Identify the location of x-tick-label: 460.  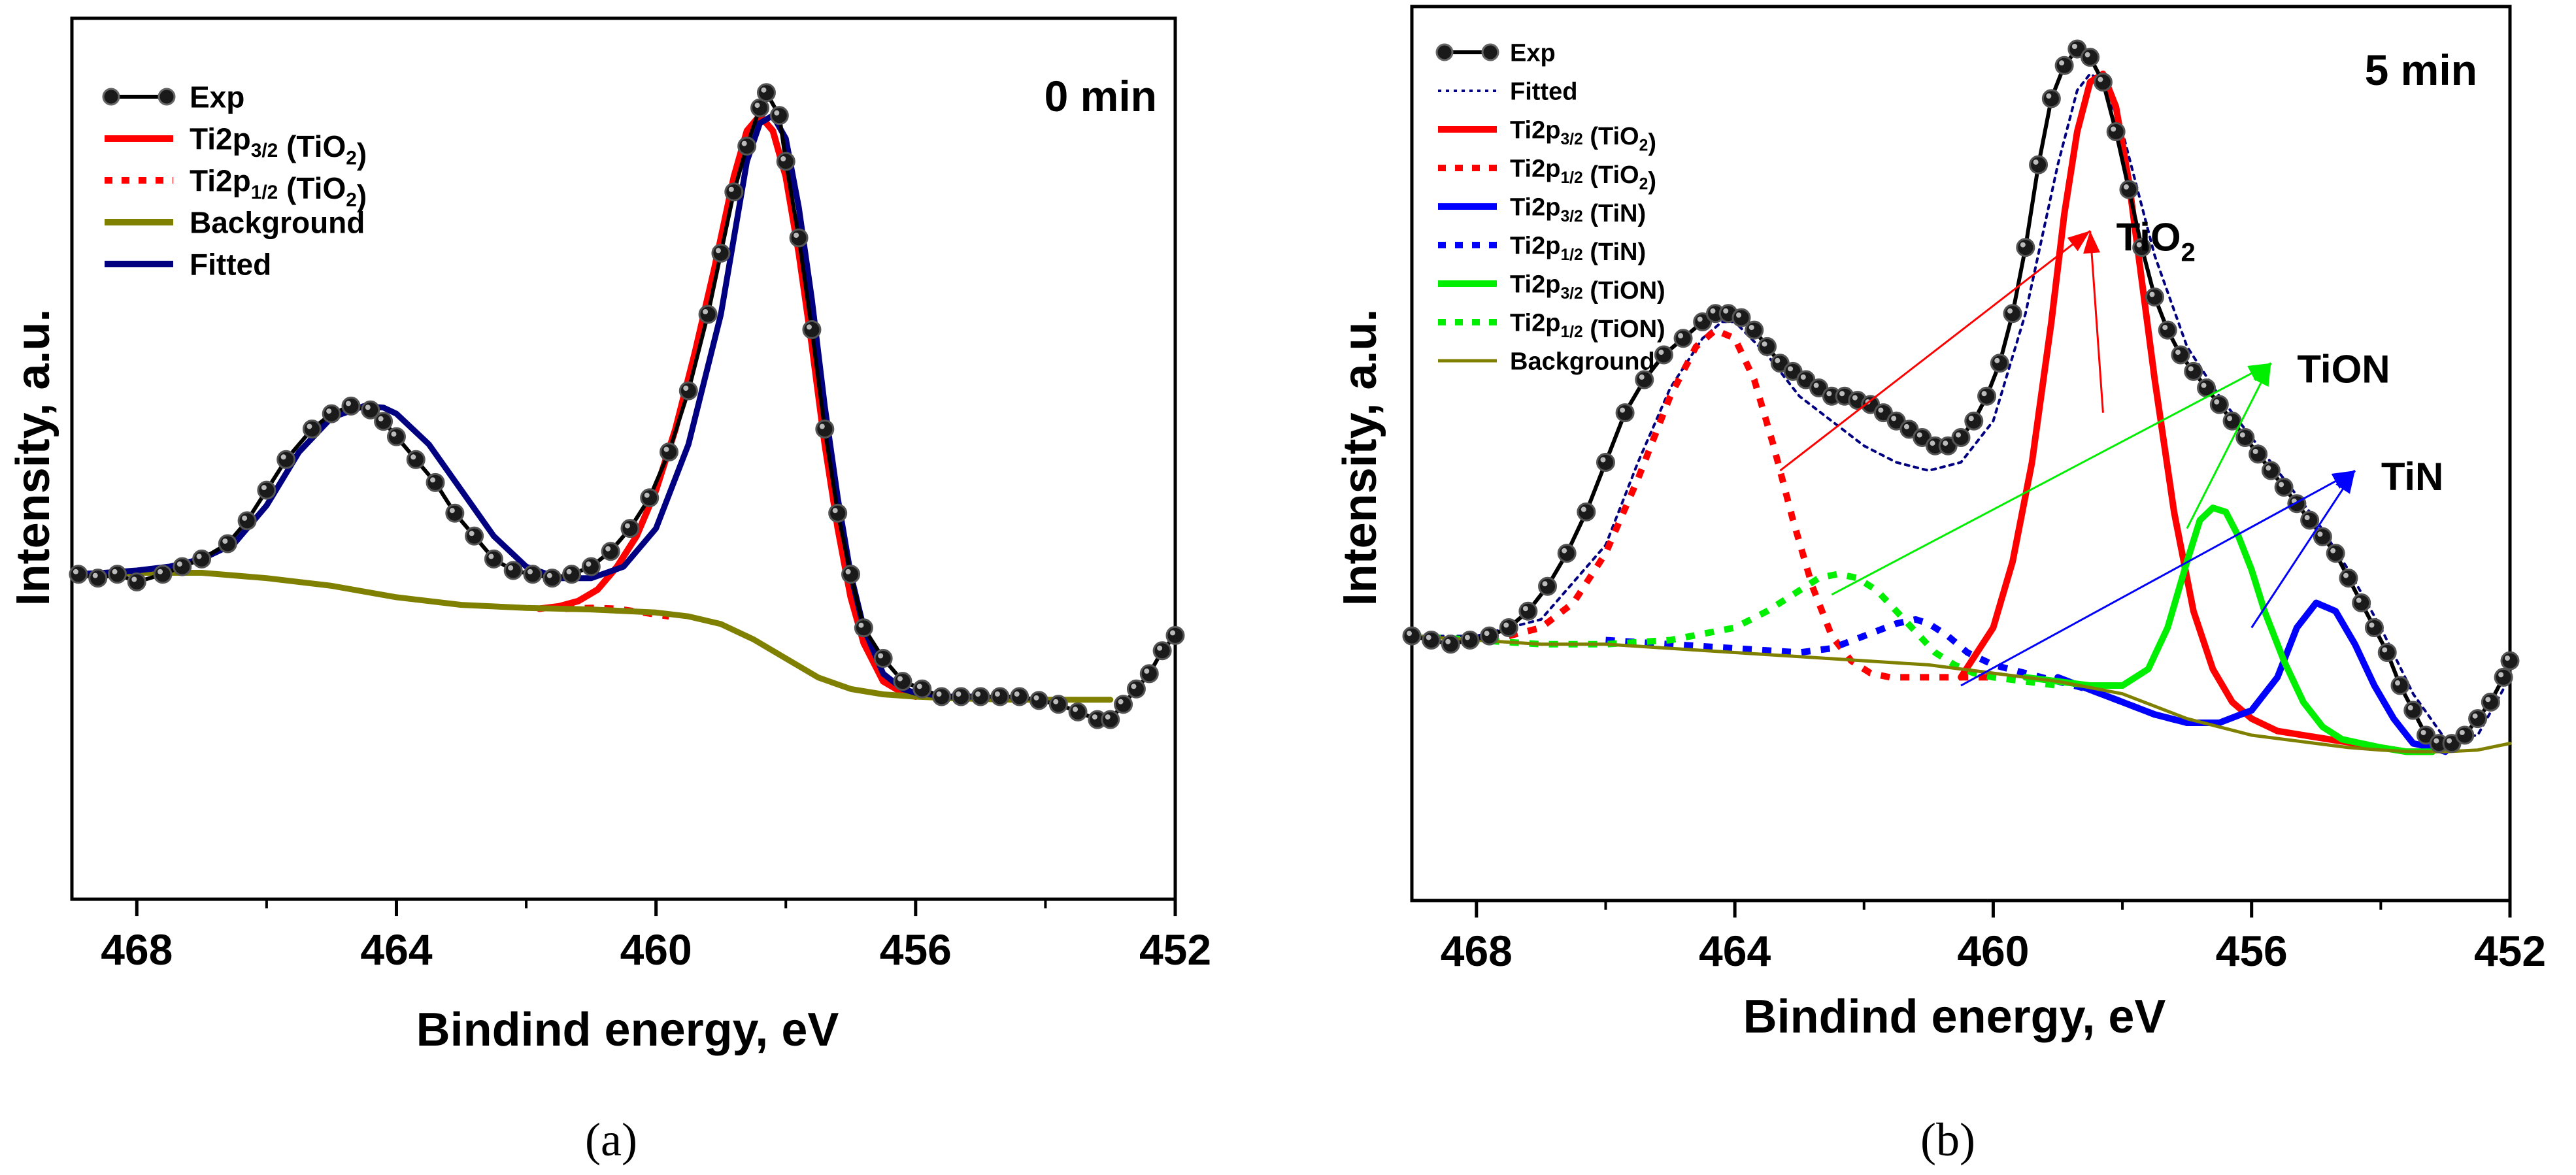
(1993, 951).